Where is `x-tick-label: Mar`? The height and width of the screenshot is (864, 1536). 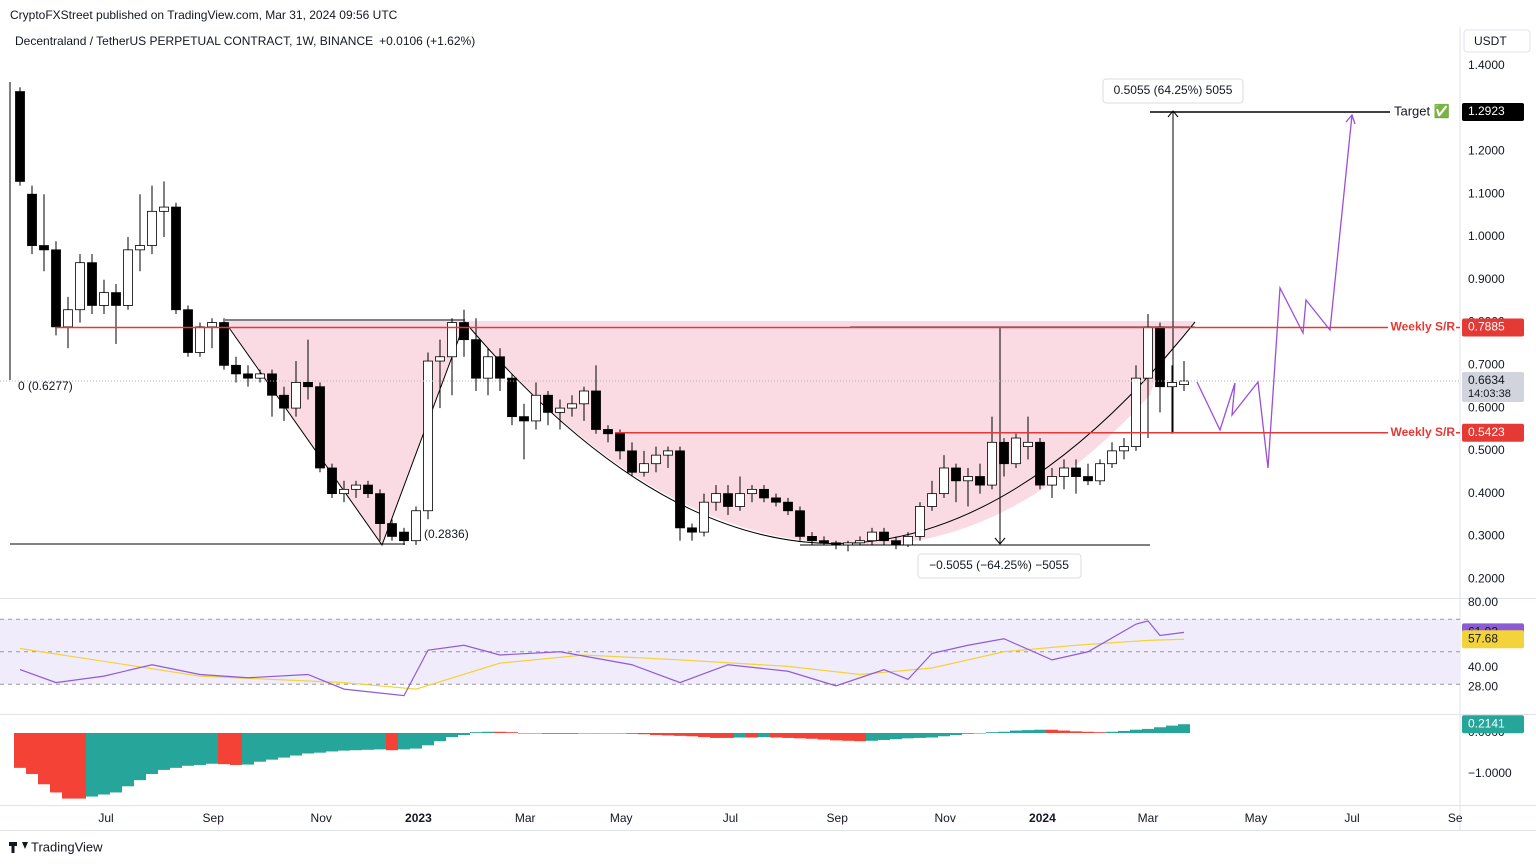 x-tick-label: Mar is located at coordinates (1148, 818).